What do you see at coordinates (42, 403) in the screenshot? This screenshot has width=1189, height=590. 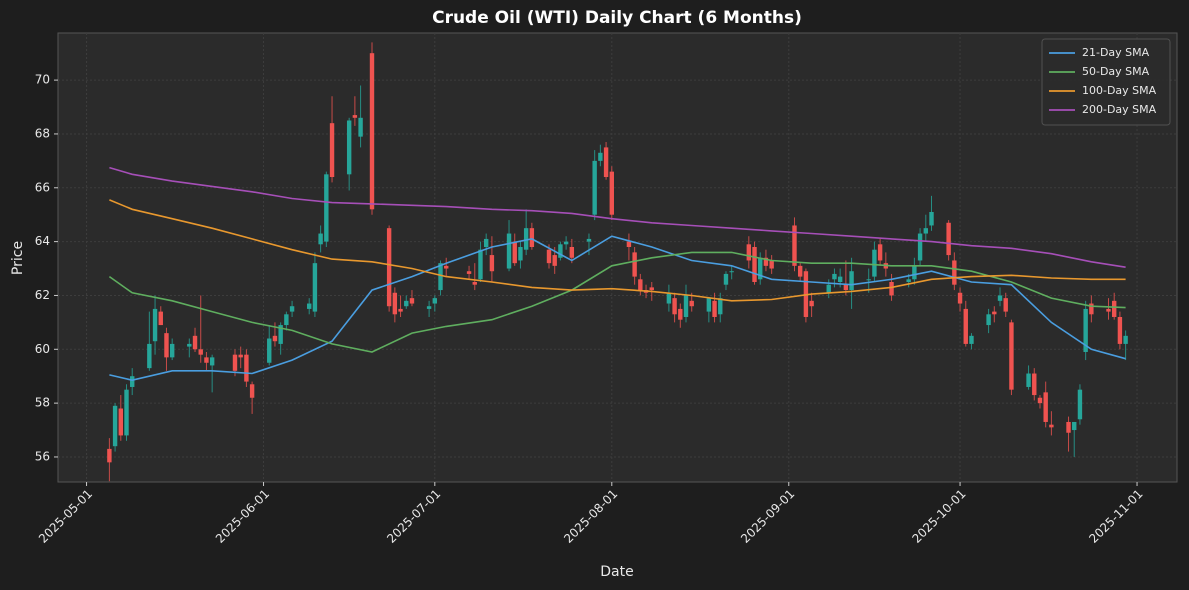 I see `y-tick-label: 58` at bounding box center [42, 403].